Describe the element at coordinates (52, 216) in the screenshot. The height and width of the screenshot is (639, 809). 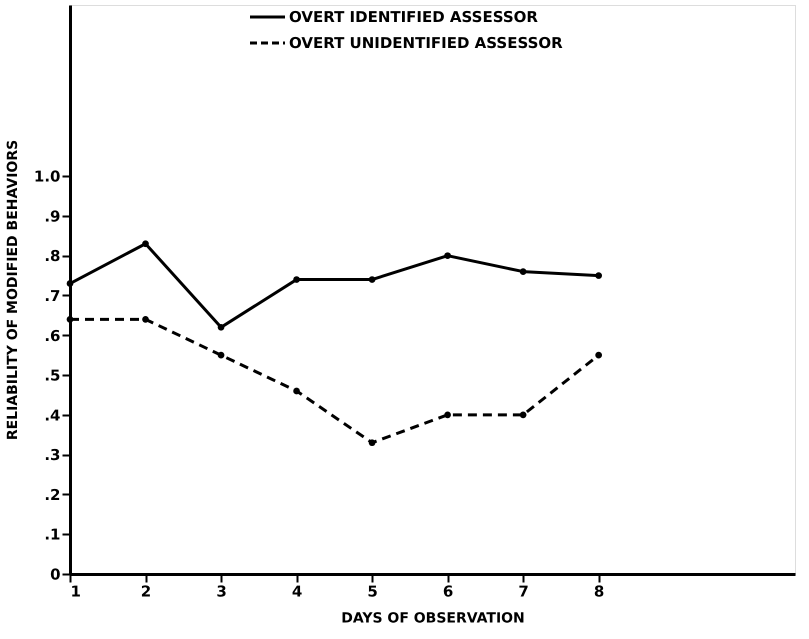
I see `y-tick-label: .9` at that location.